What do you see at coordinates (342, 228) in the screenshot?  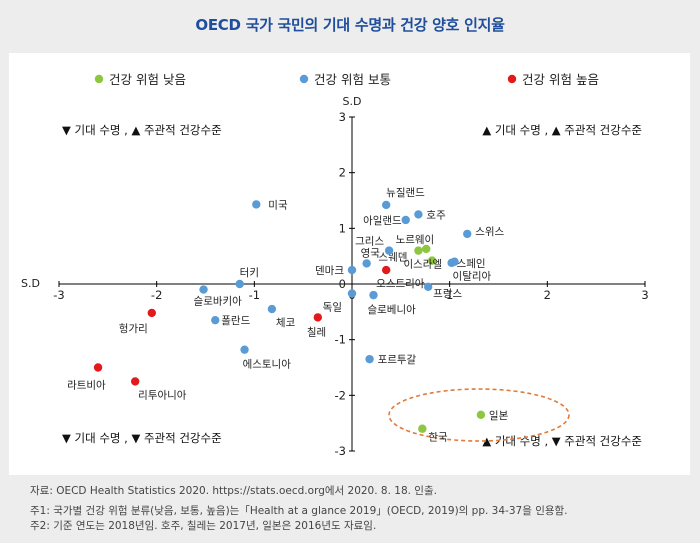 I see `y-tick-label: 1` at bounding box center [342, 228].